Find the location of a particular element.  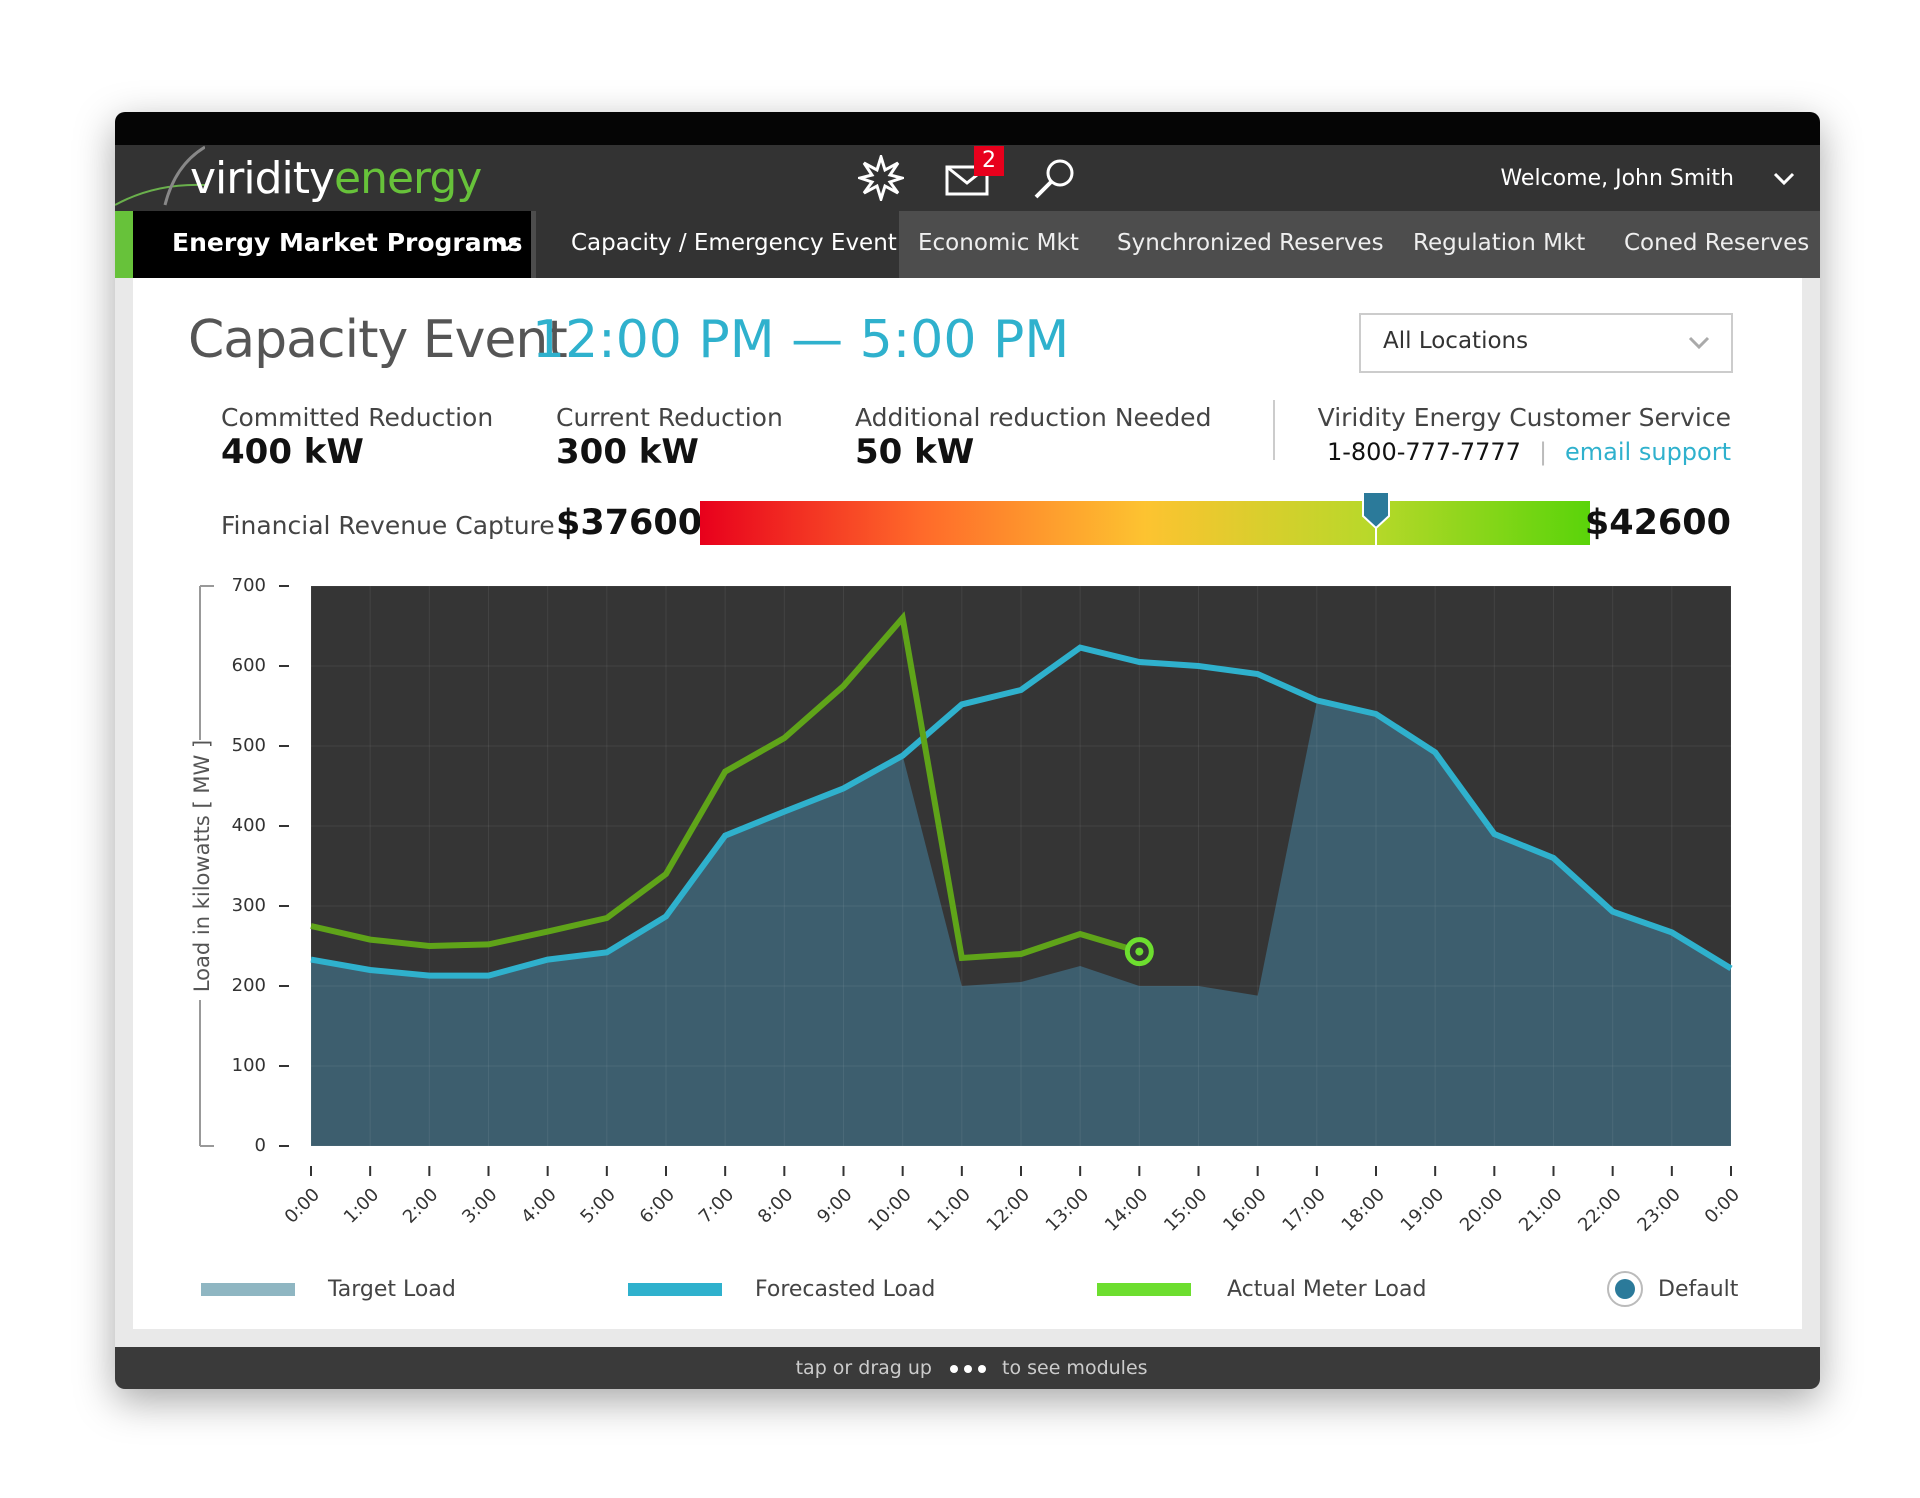

x-tick-label: 10:00 is located at coordinates (890, 1210).